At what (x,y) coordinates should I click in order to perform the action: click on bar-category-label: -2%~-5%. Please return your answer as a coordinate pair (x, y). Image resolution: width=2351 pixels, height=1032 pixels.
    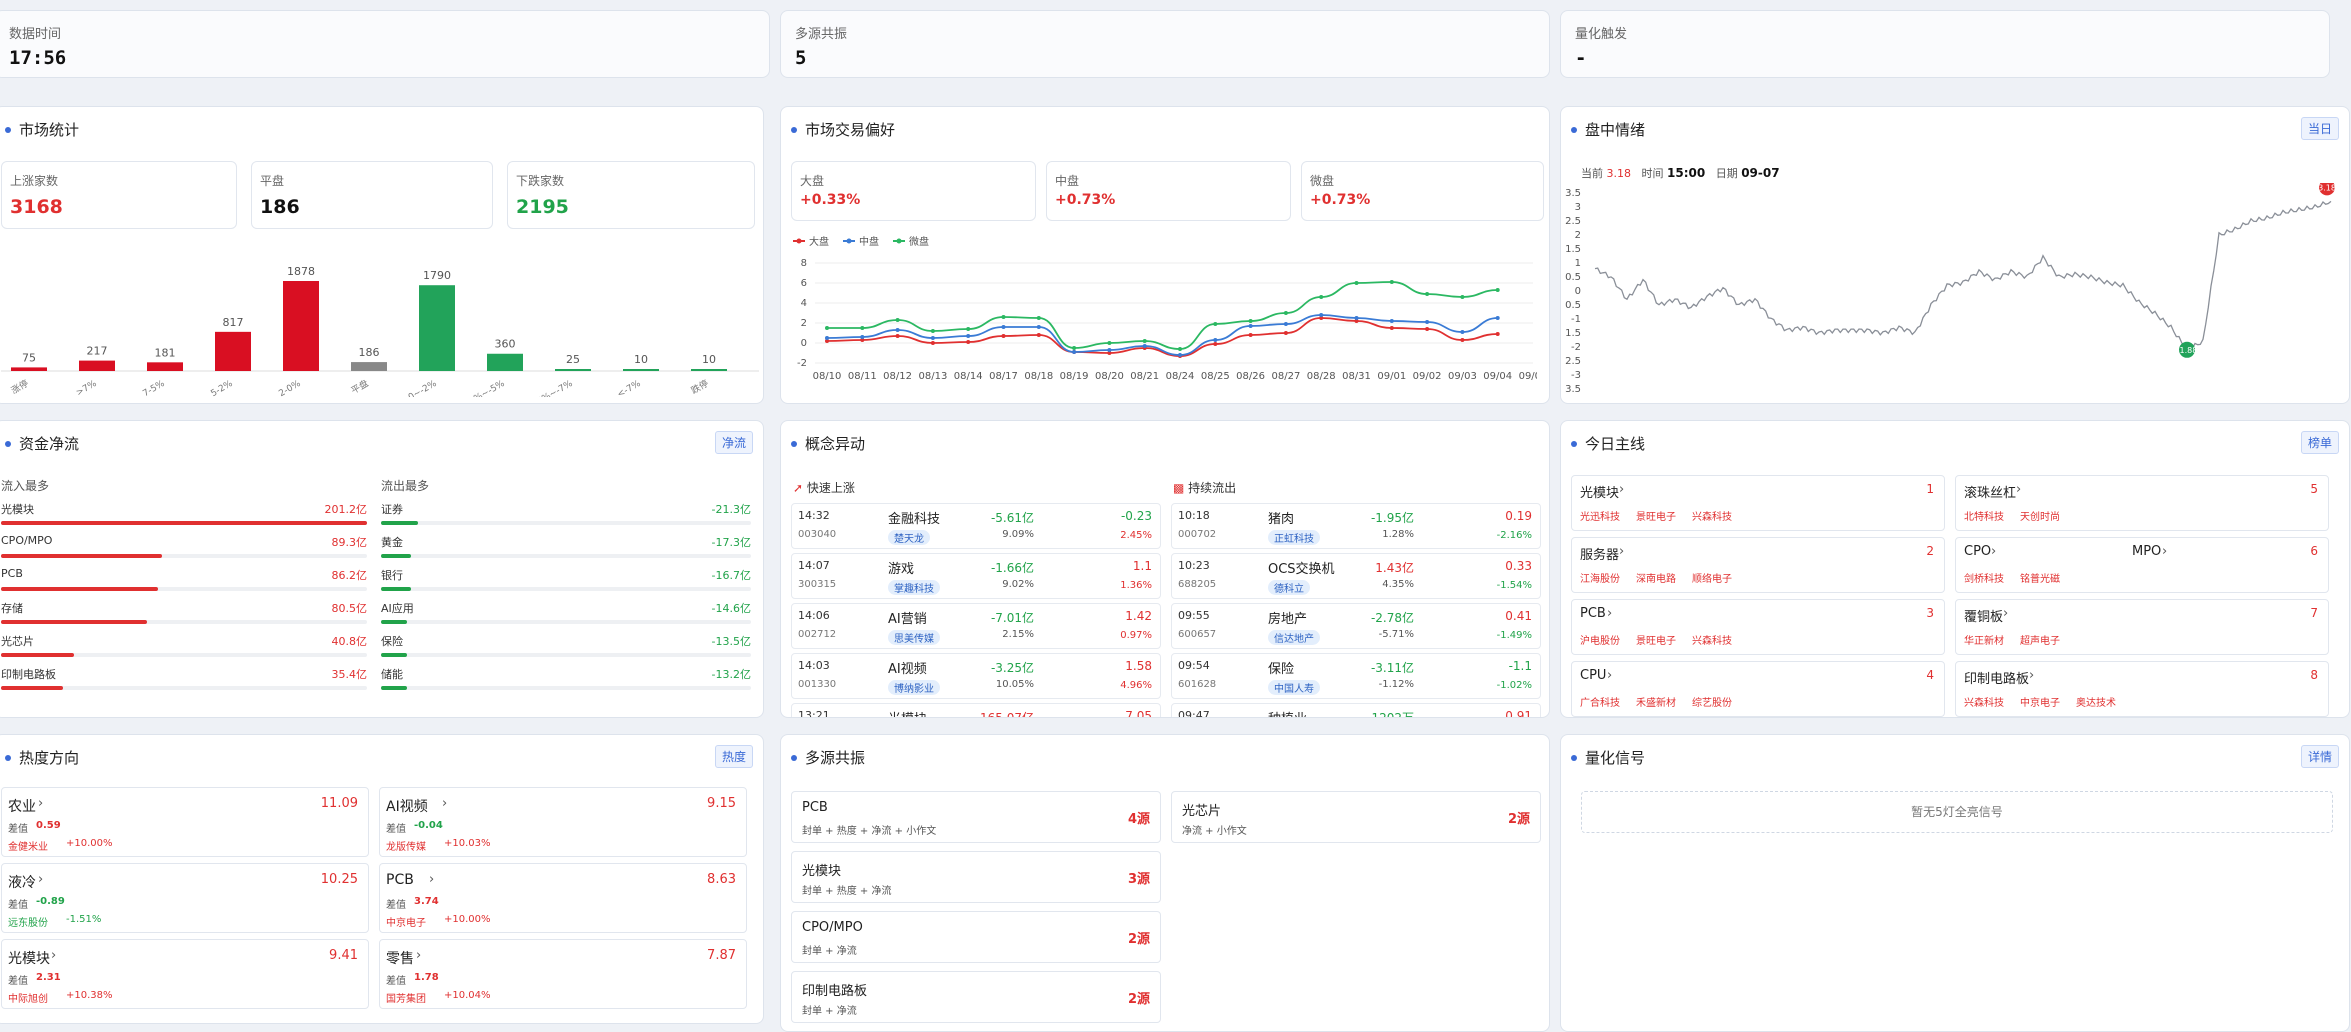
    Looking at the image, I should click on (486, 388).